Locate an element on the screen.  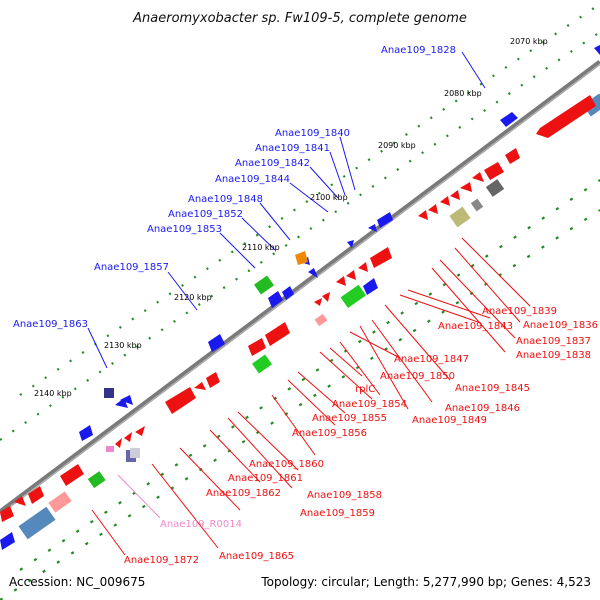
leader-line-rna is located at coordinates (139, 496).